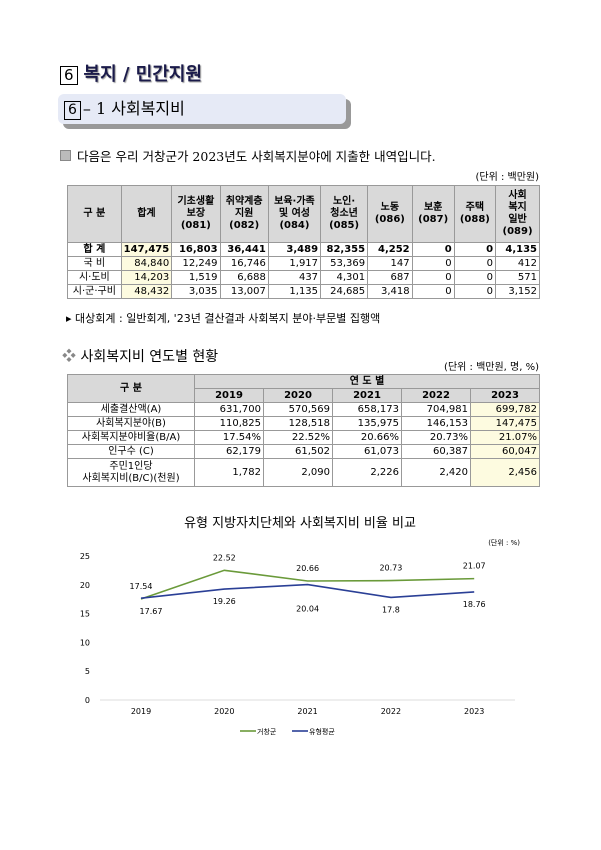  Describe the element at coordinates (390, 214) in the screenshot. I see `column-header: 노동 (086)` at that location.